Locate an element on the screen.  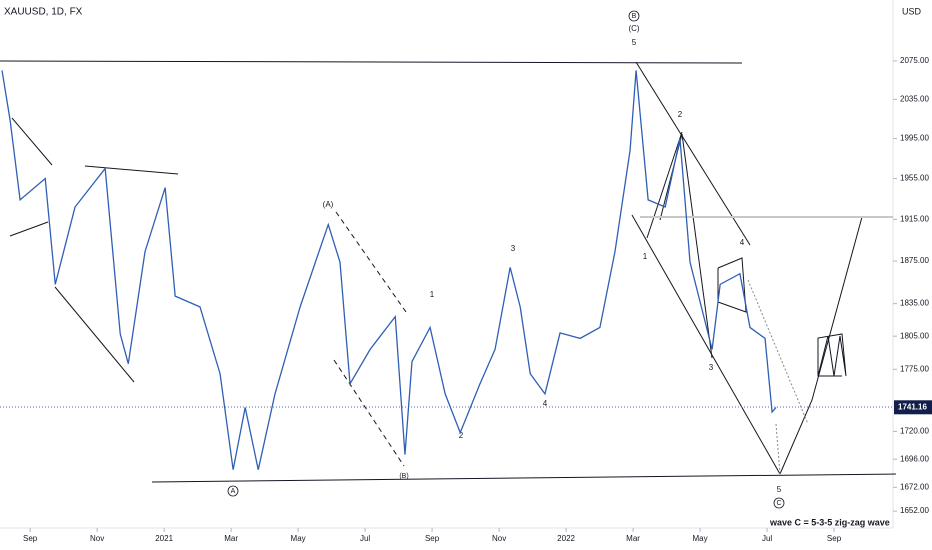
y-tick-label: 1696.00 is located at coordinates (914, 458).